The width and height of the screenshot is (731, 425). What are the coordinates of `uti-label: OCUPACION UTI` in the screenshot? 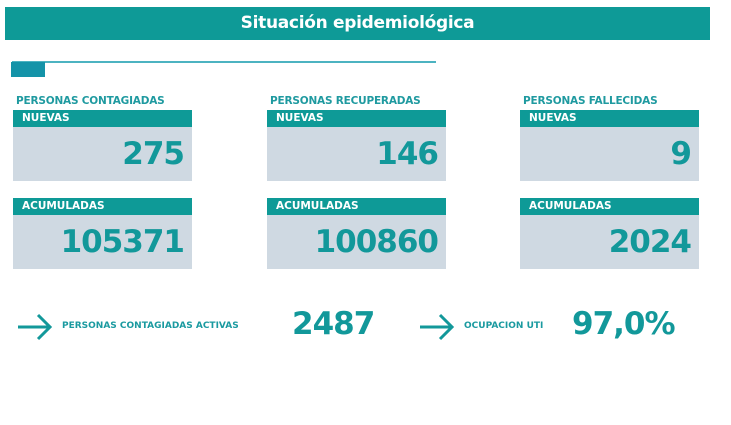 It's located at (504, 326).